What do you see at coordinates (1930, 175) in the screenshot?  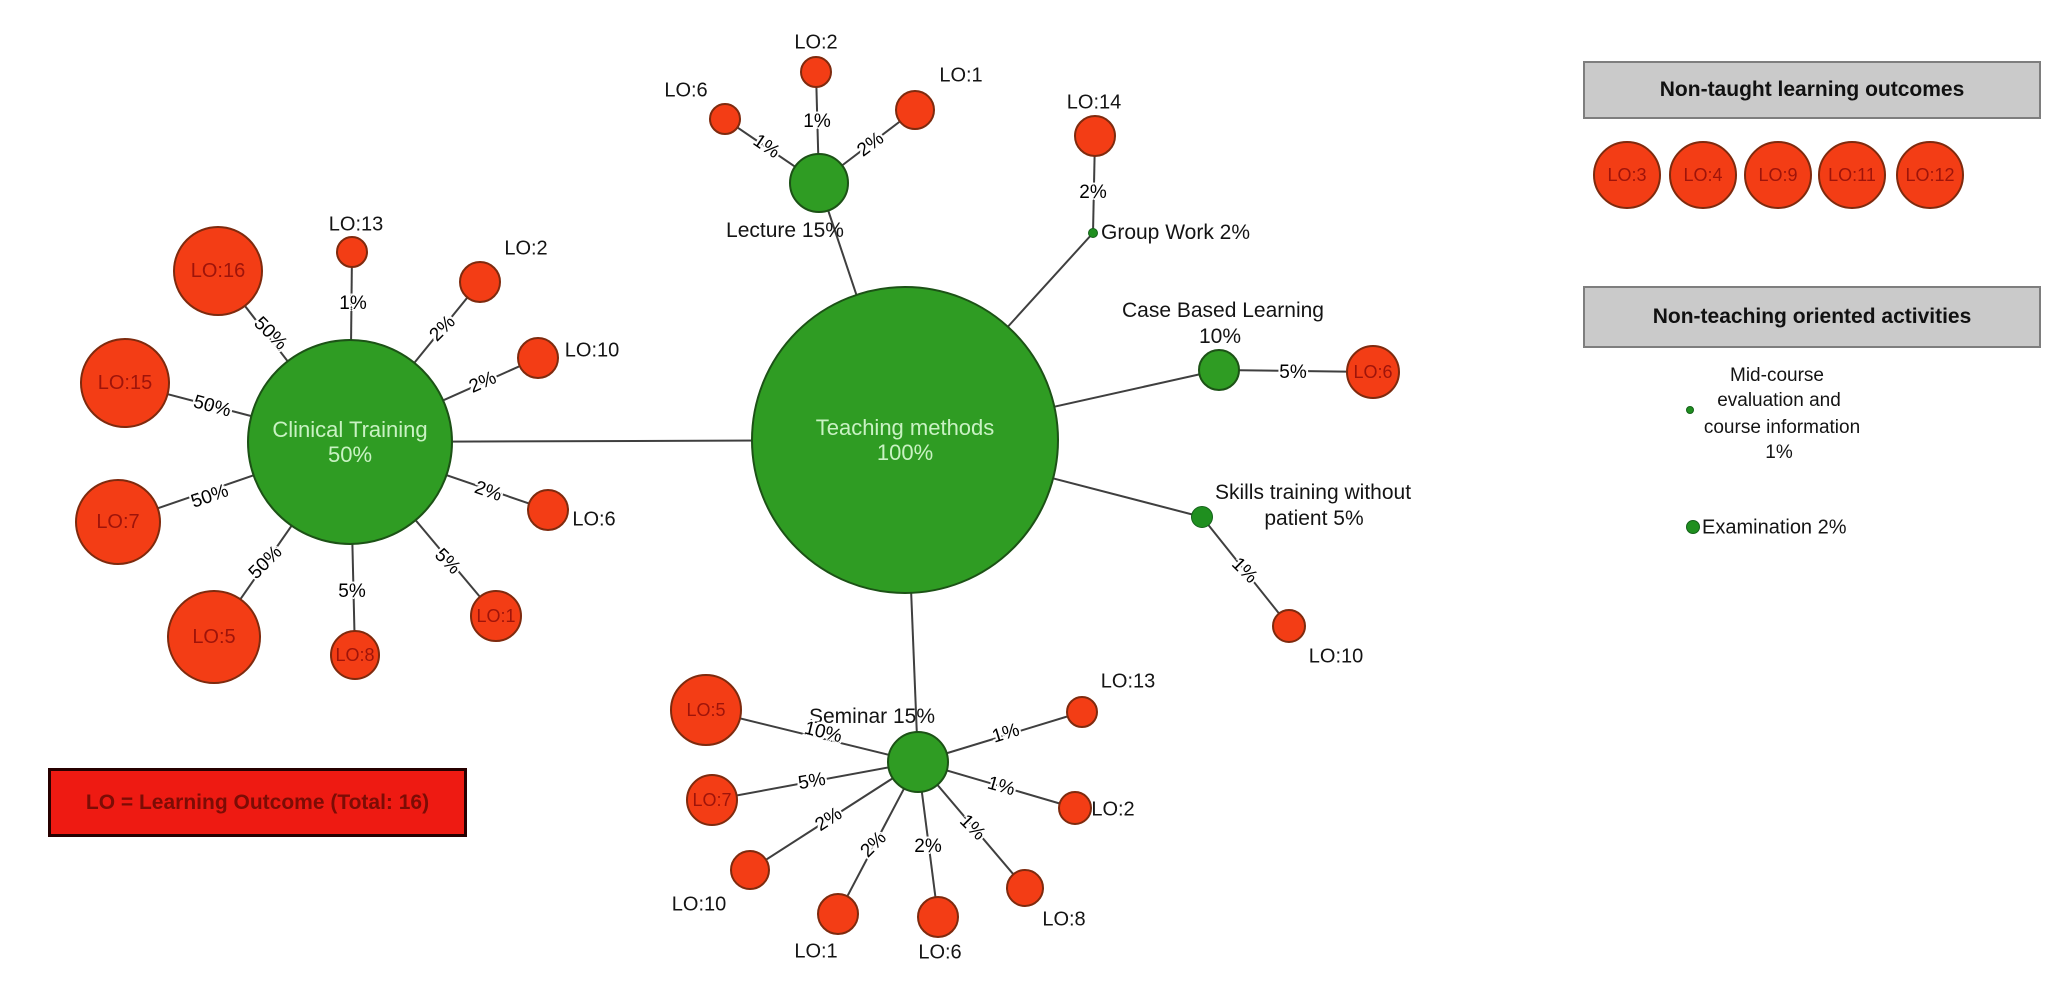 I see `node-nontaught-lo12: LO:12` at bounding box center [1930, 175].